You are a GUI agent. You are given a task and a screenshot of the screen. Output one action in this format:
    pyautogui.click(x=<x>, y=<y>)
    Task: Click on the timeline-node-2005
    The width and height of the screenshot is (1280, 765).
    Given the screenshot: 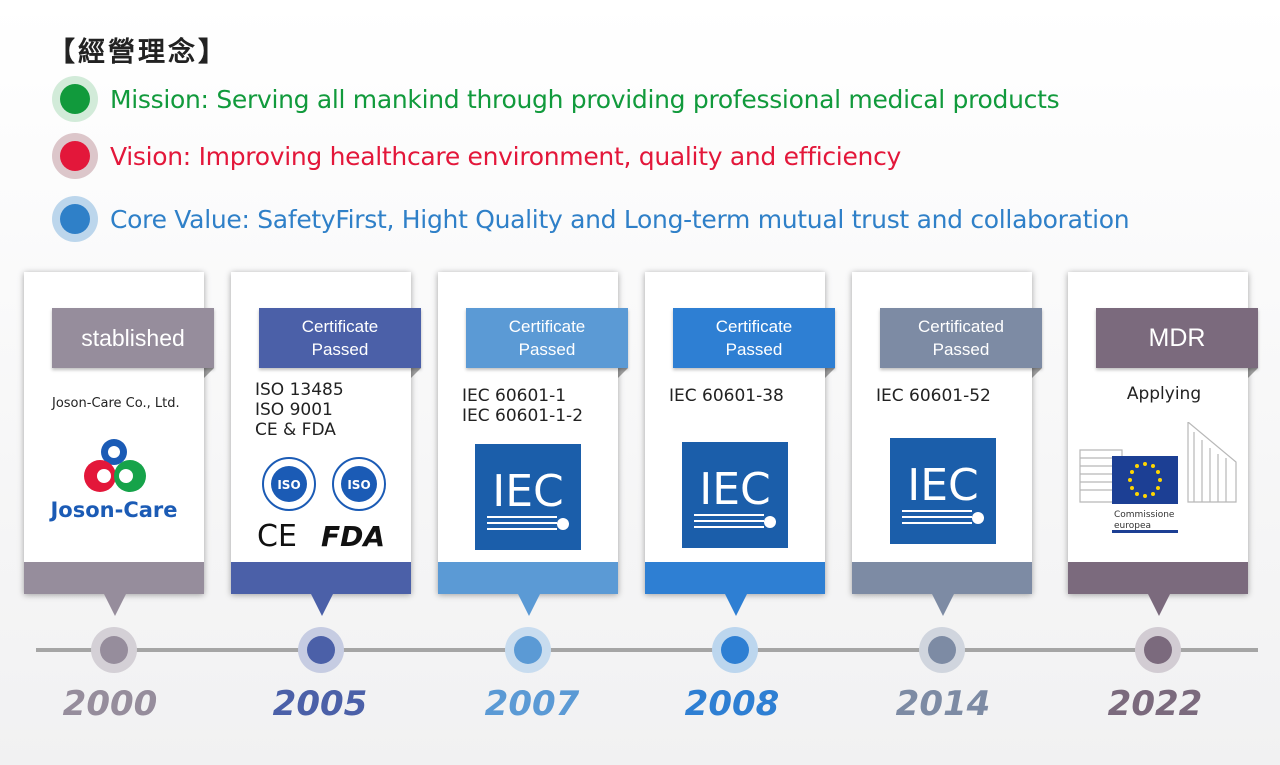 What is the action you would take?
    pyautogui.click(x=321, y=650)
    